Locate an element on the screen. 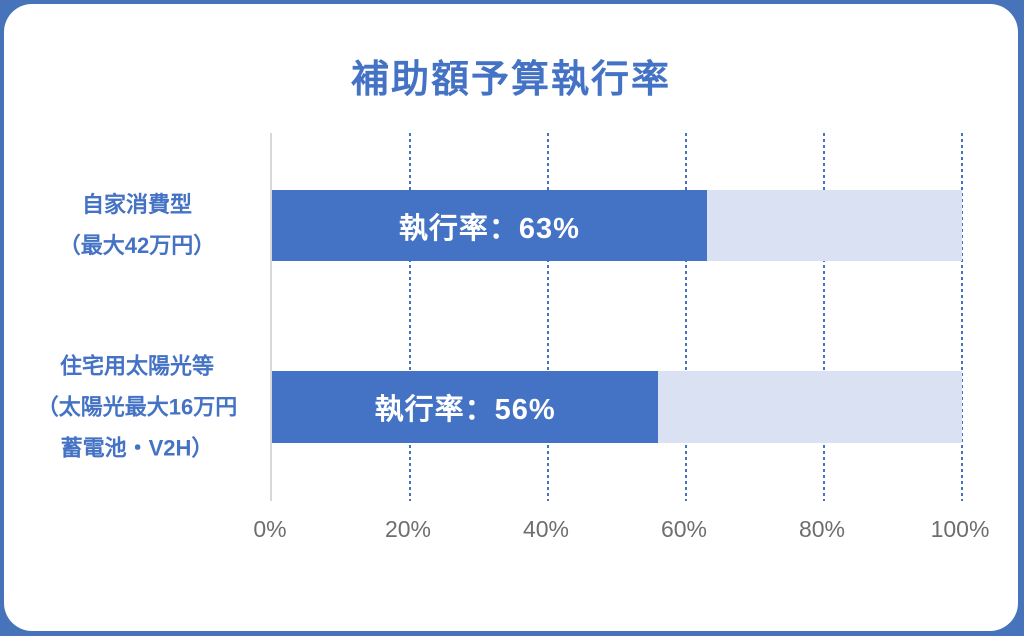 The width and height of the screenshot is (1024, 636). x-tick-label-60: 60% is located at coordinates (684, 529).